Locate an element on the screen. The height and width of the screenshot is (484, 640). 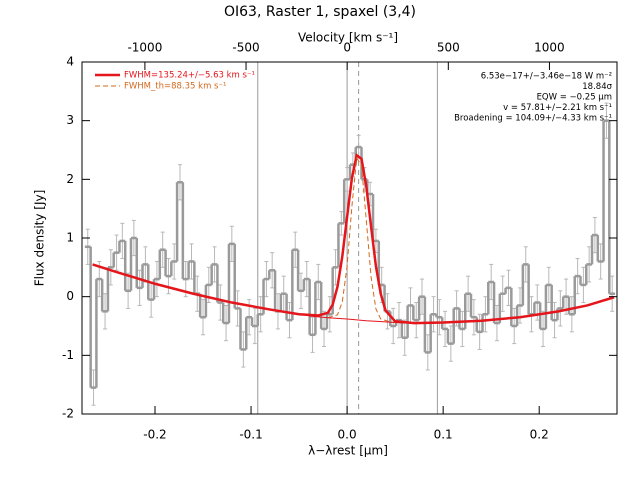
x2-tick-label: 1000 is located at coordinates (549, 48).